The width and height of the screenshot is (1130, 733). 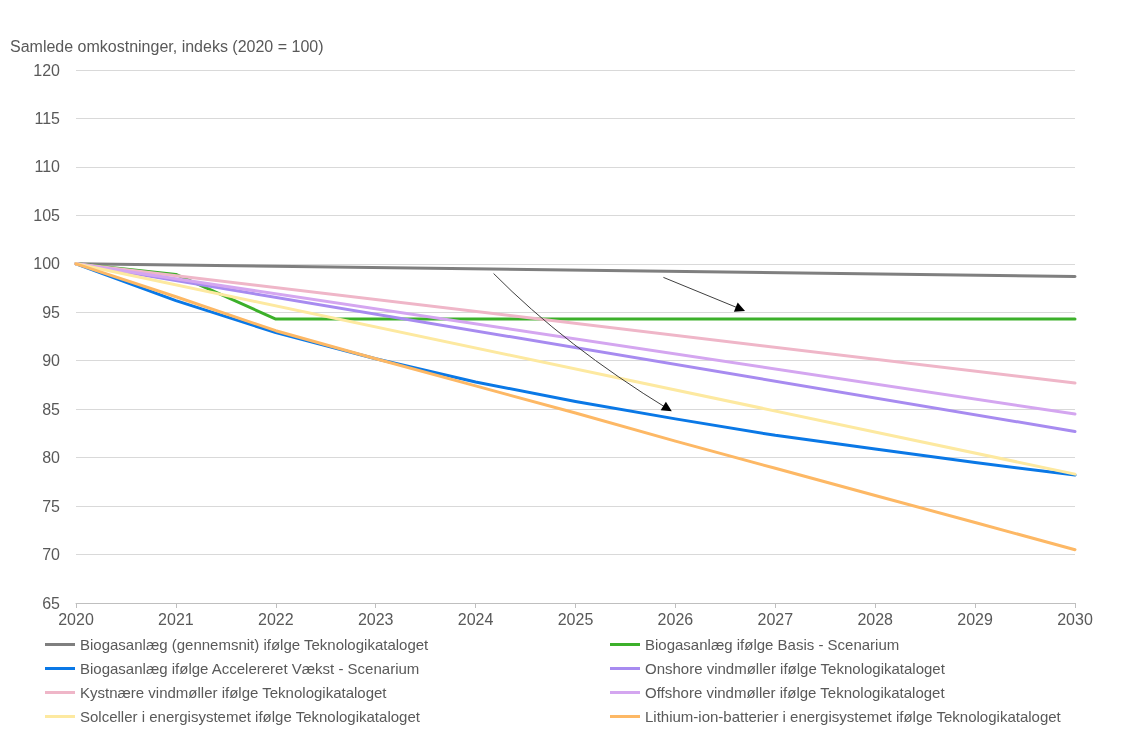 I want to click on y-tick-label: 105, so click(x=47, y=215).